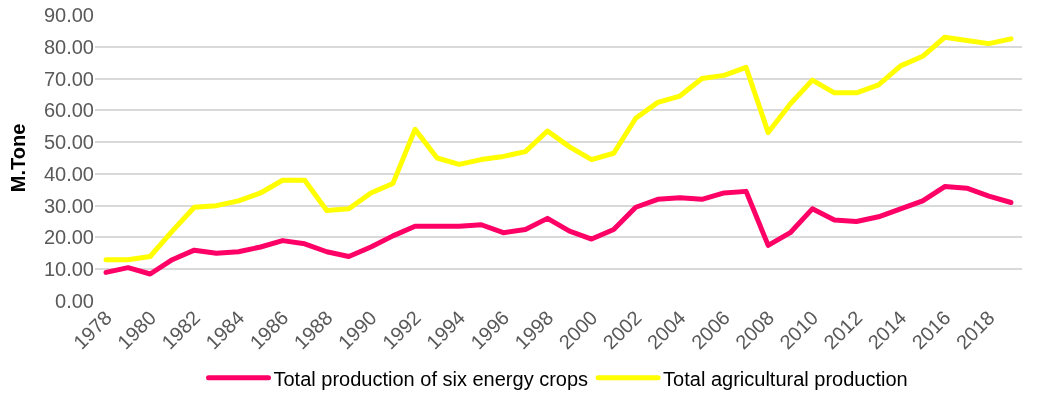  Describe the element at coordinates (68, 15) in the screenshot. I see `y-tick-label: 90.00` at that location.